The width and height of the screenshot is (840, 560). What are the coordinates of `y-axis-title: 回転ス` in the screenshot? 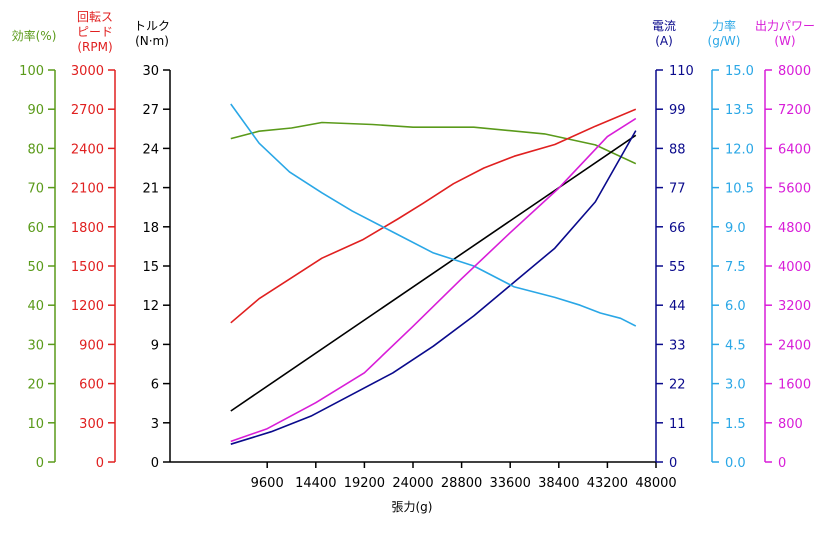 It's located at (95, 17).